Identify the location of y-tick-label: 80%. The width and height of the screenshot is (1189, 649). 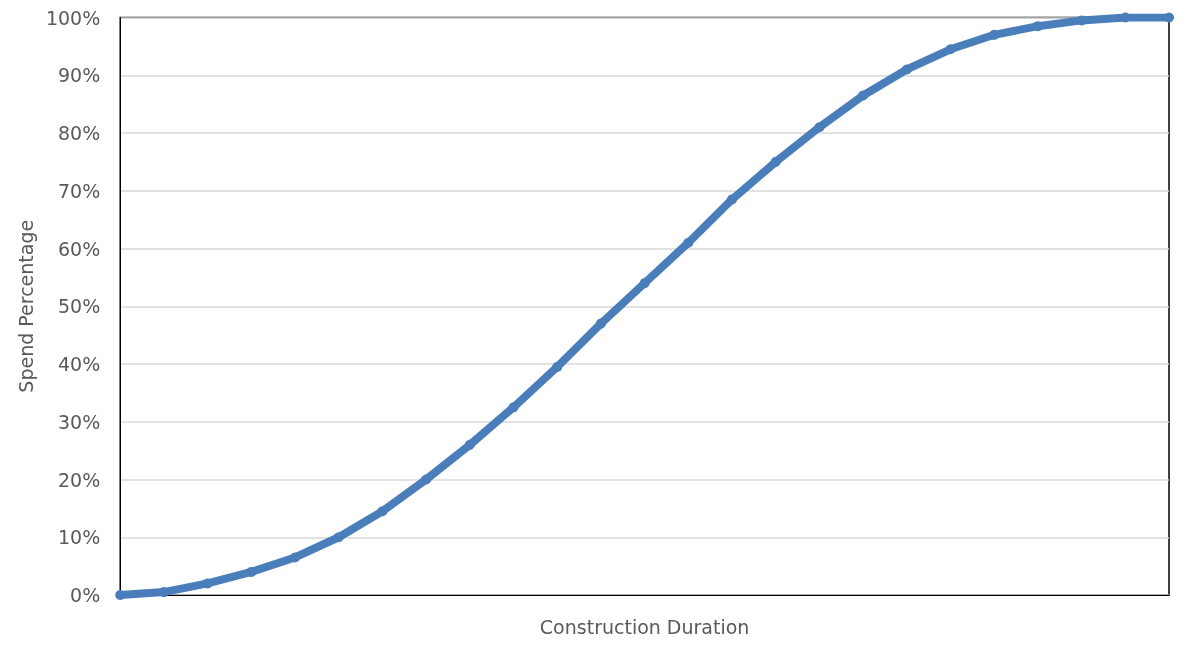
(79, 133).